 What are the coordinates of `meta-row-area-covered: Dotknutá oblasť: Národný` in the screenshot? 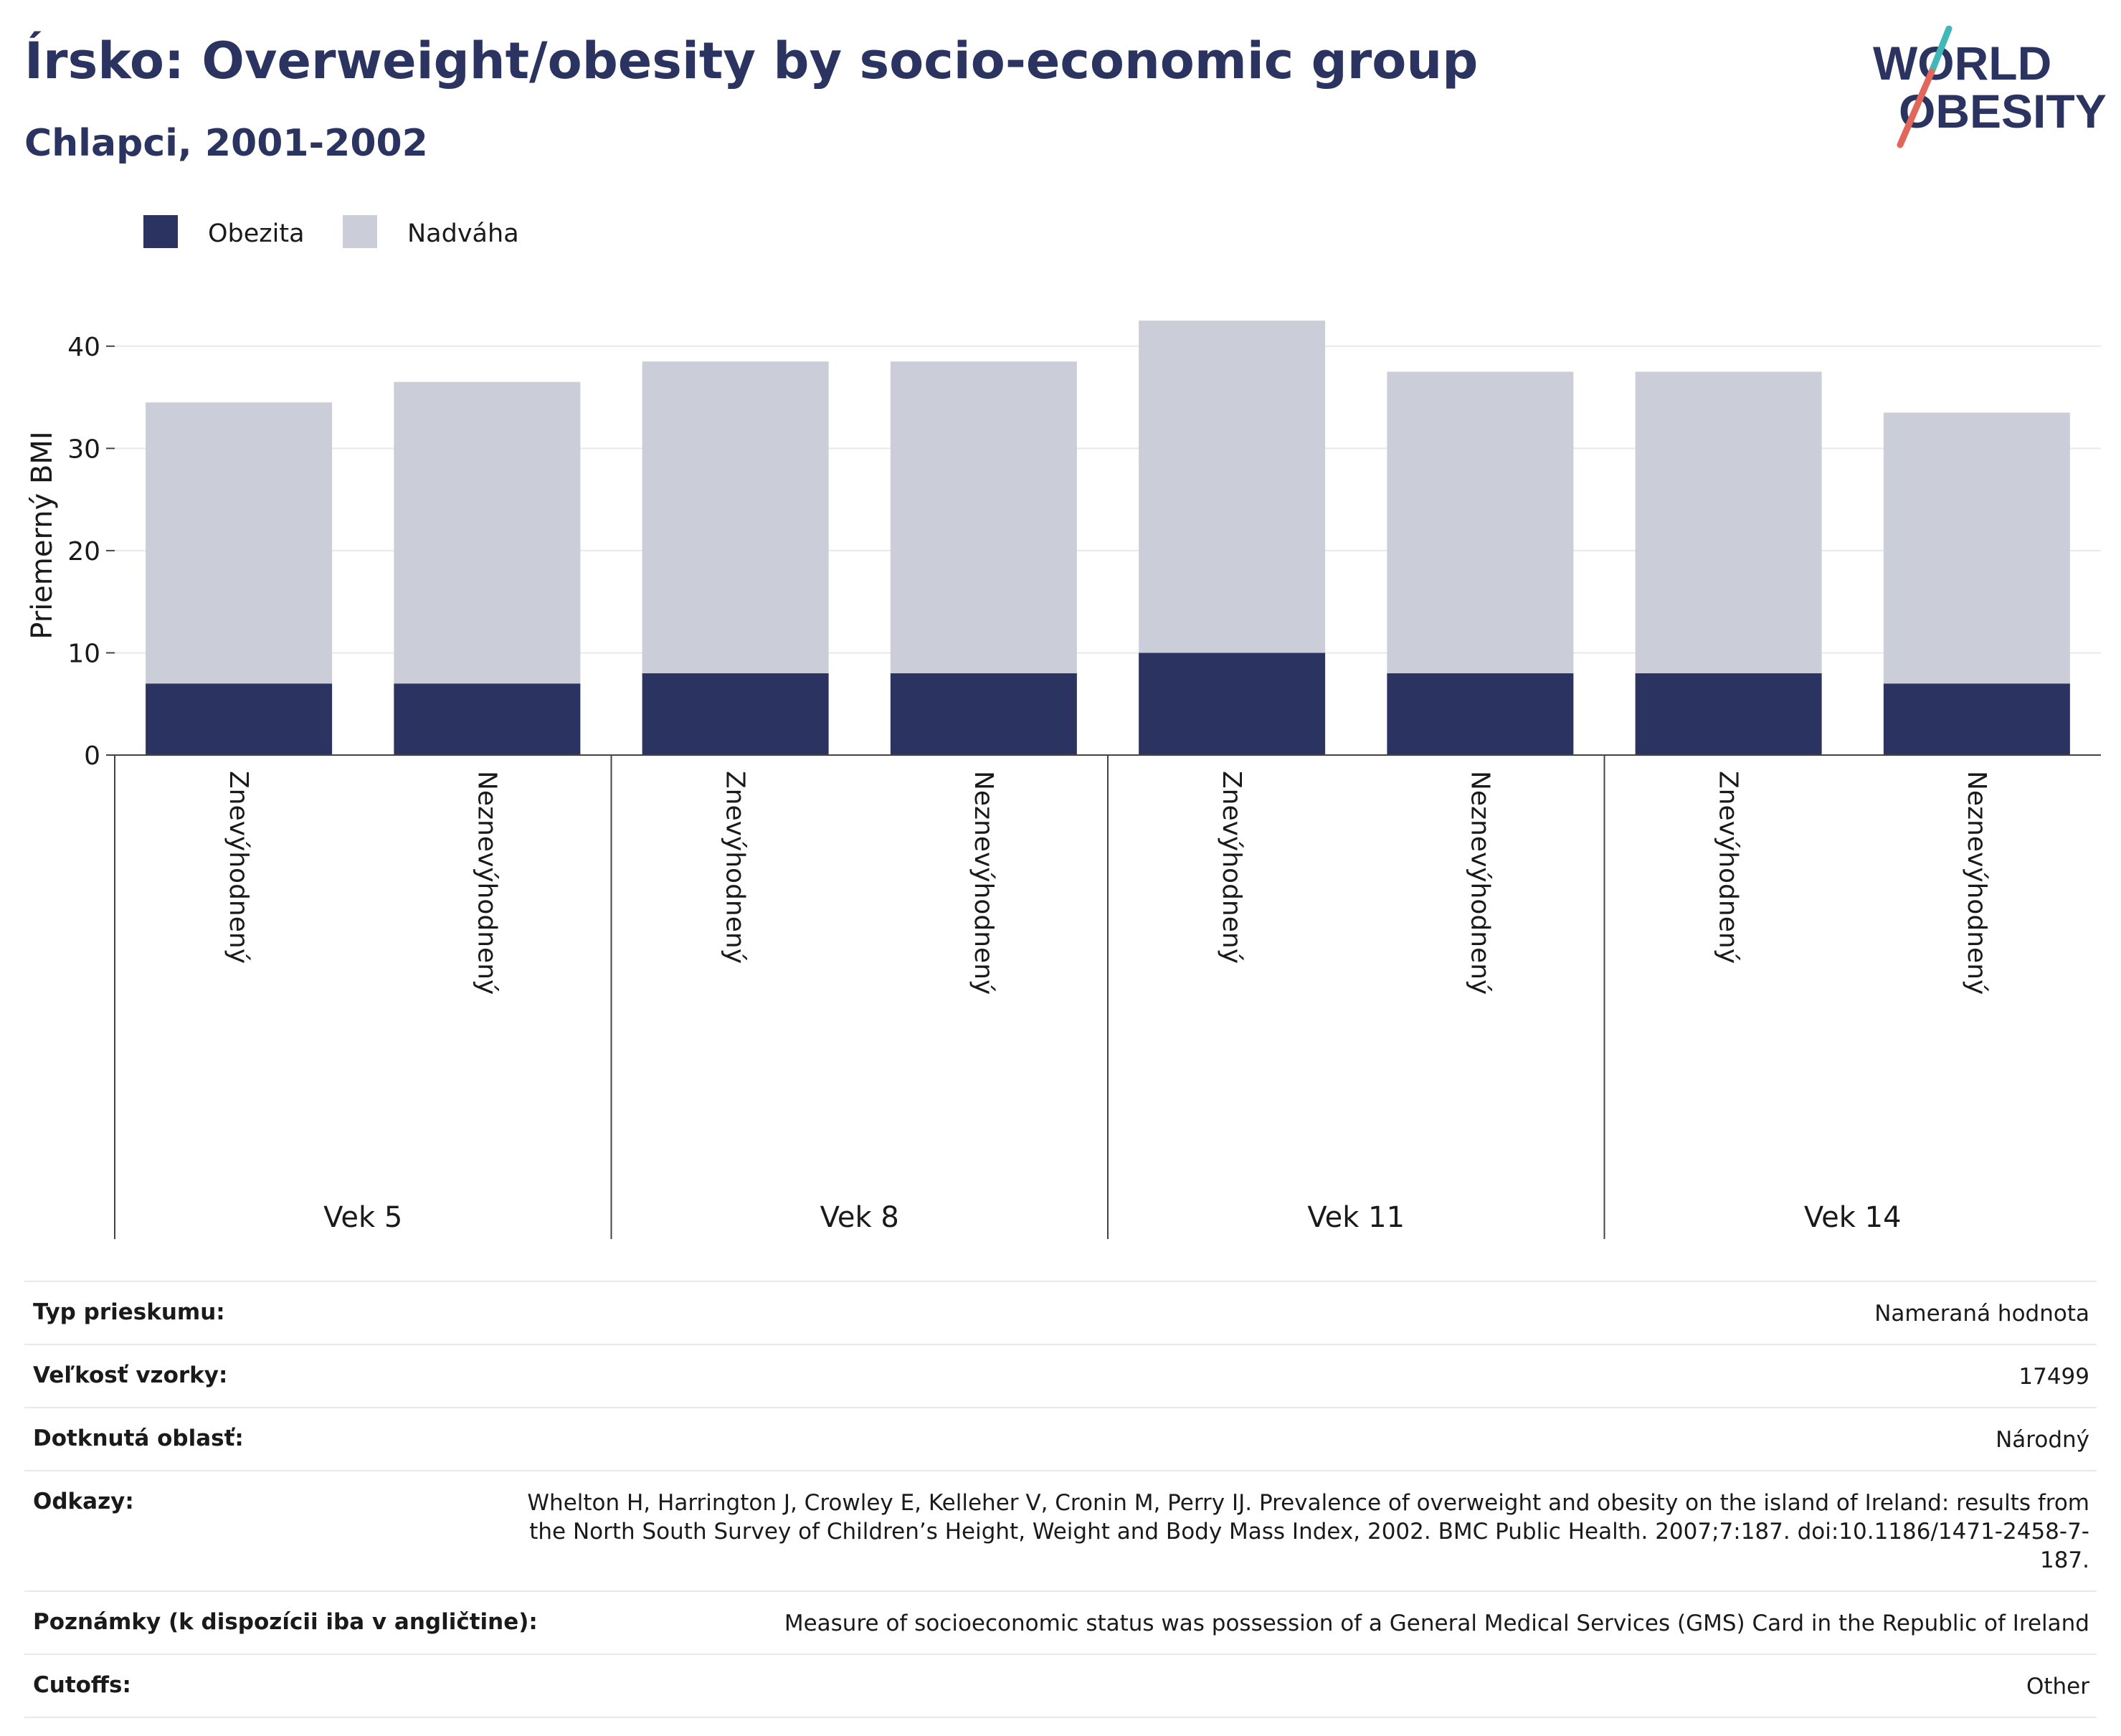 It's located at (1060, 1439).